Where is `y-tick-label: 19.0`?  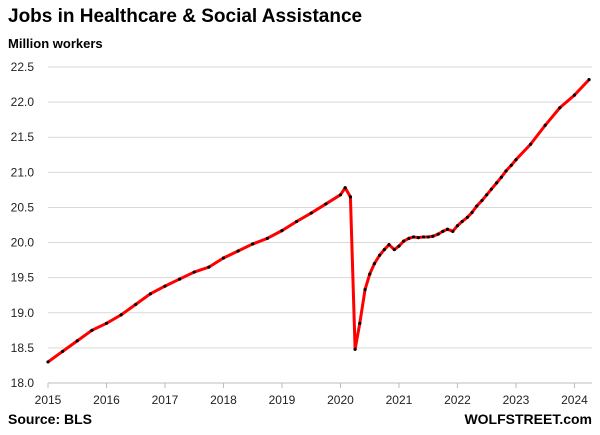
y-tick-label: 19.0 is located at coordinates (23, 313).